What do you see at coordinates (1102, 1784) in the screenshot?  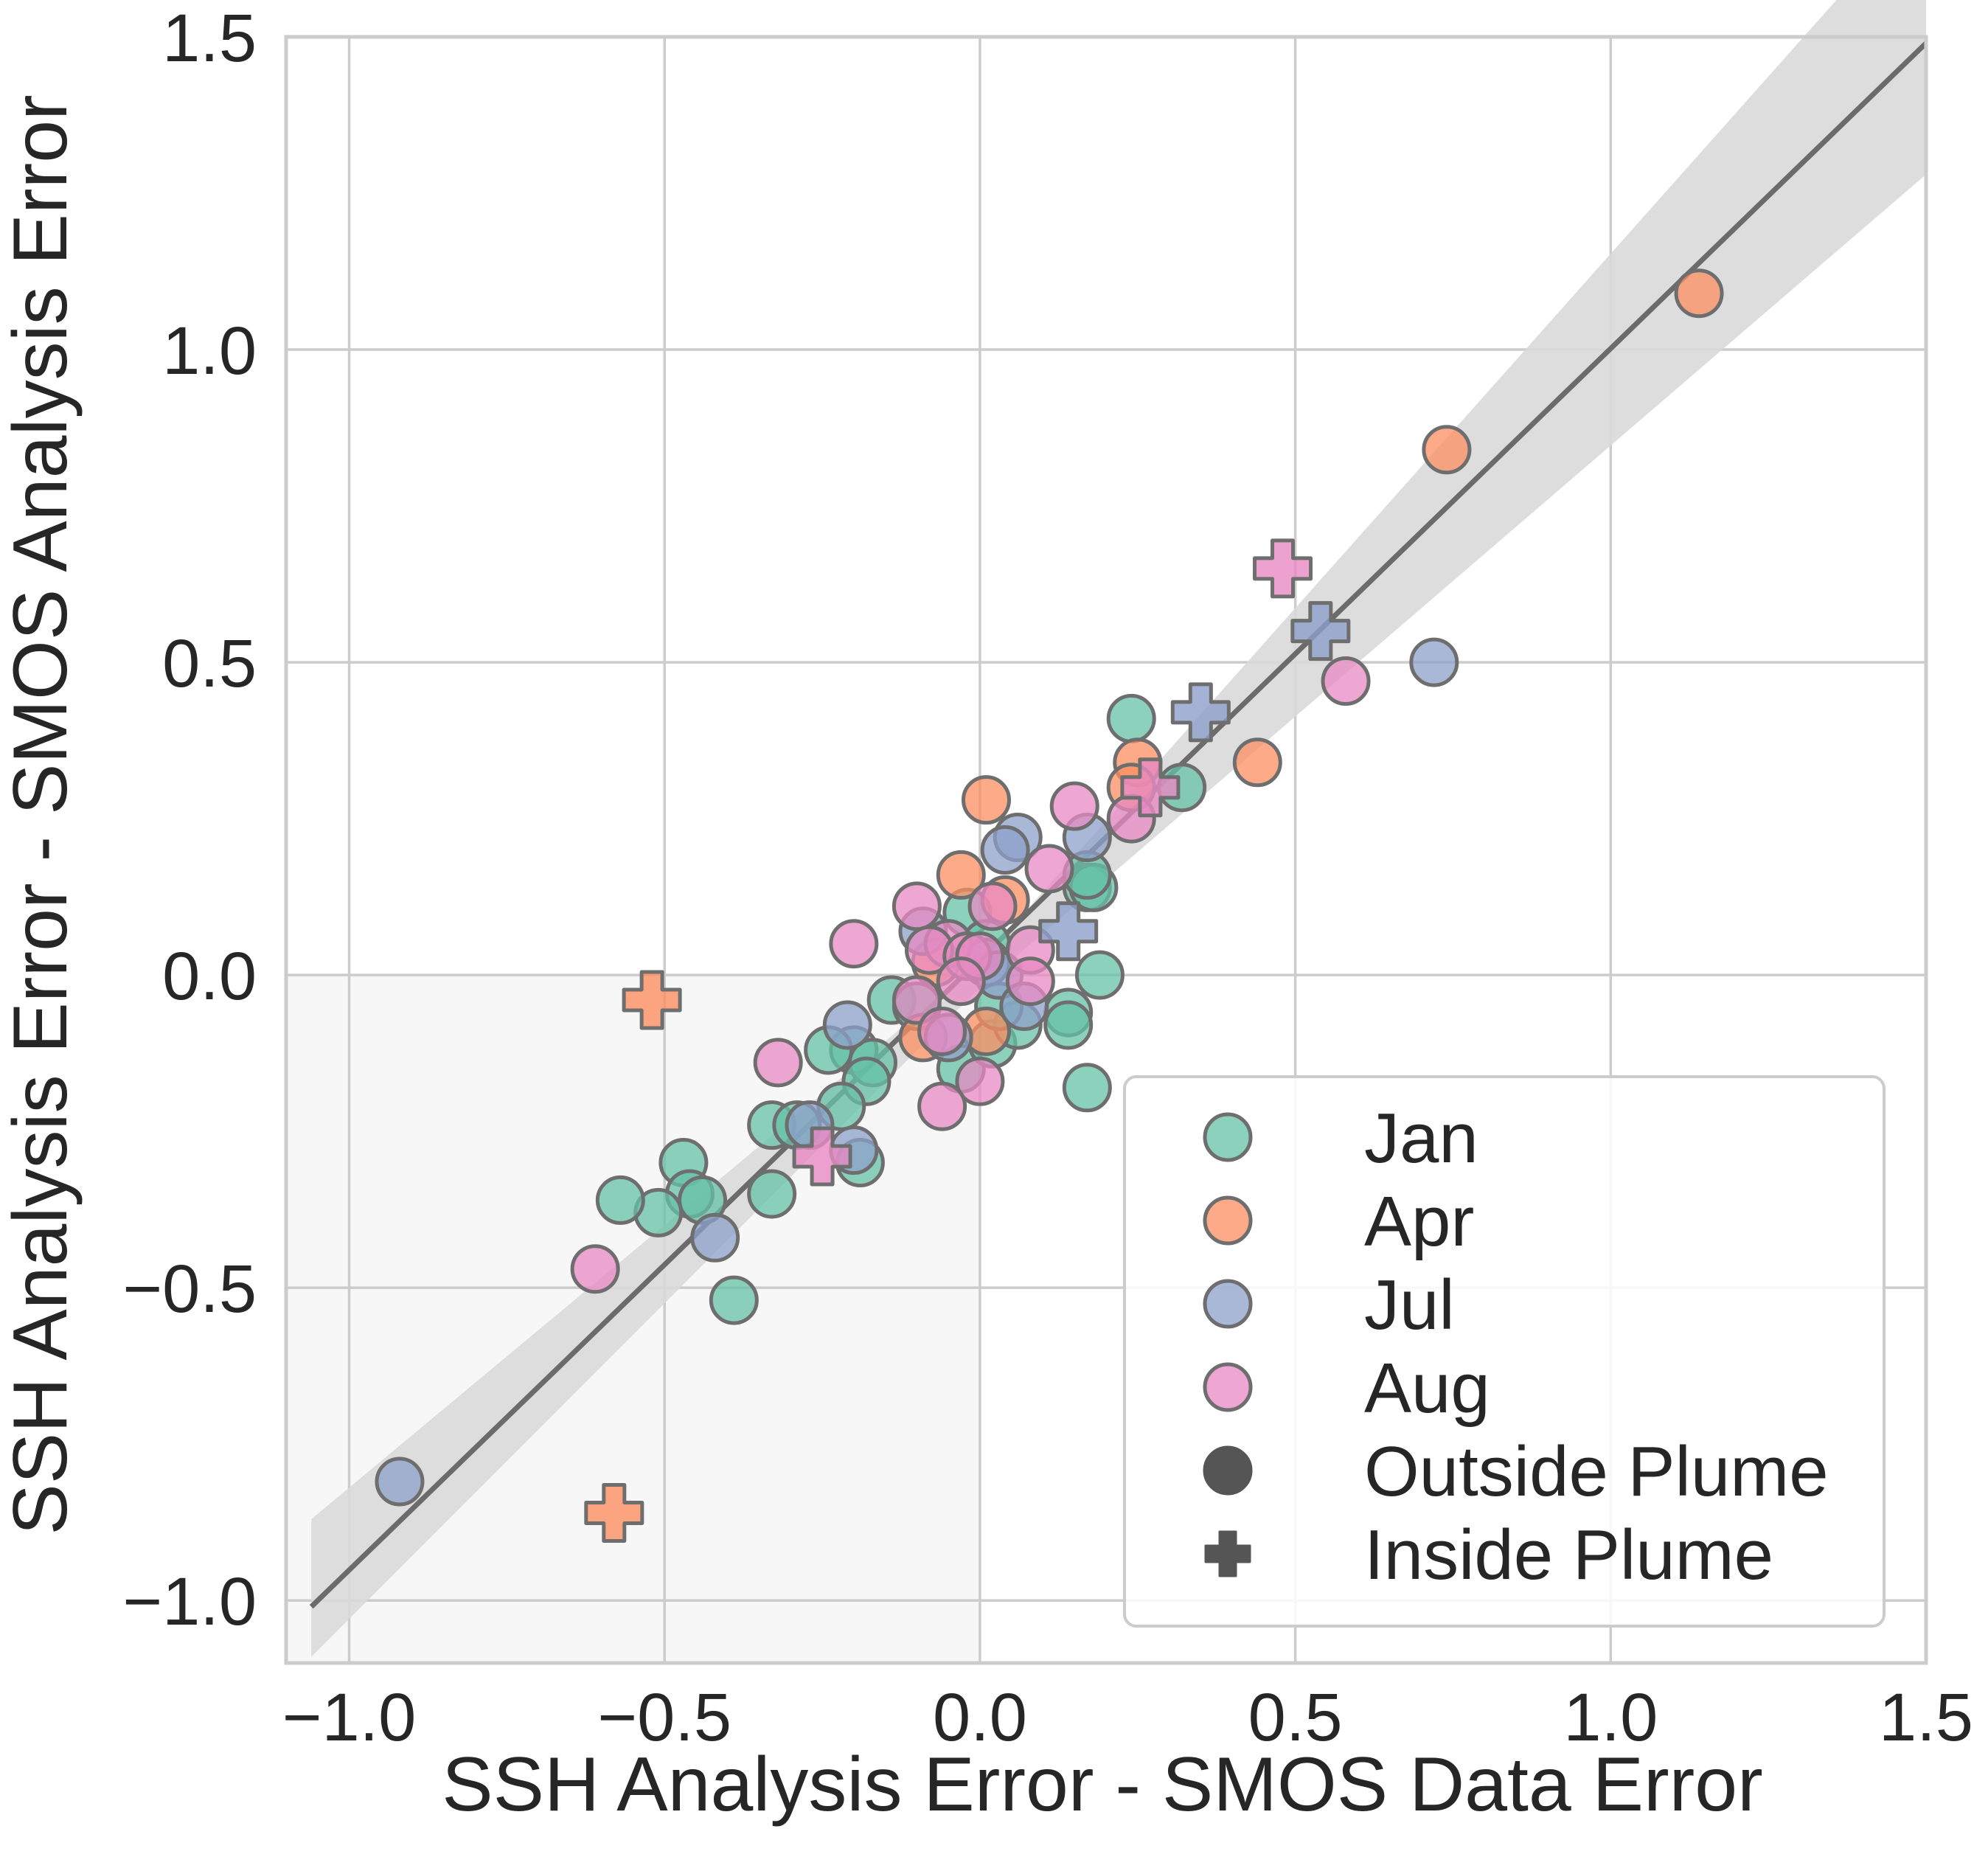 I see `x-axis-title: SSH Analysis Error - SMOS Data Error` at bounding box center [1102, 1784].